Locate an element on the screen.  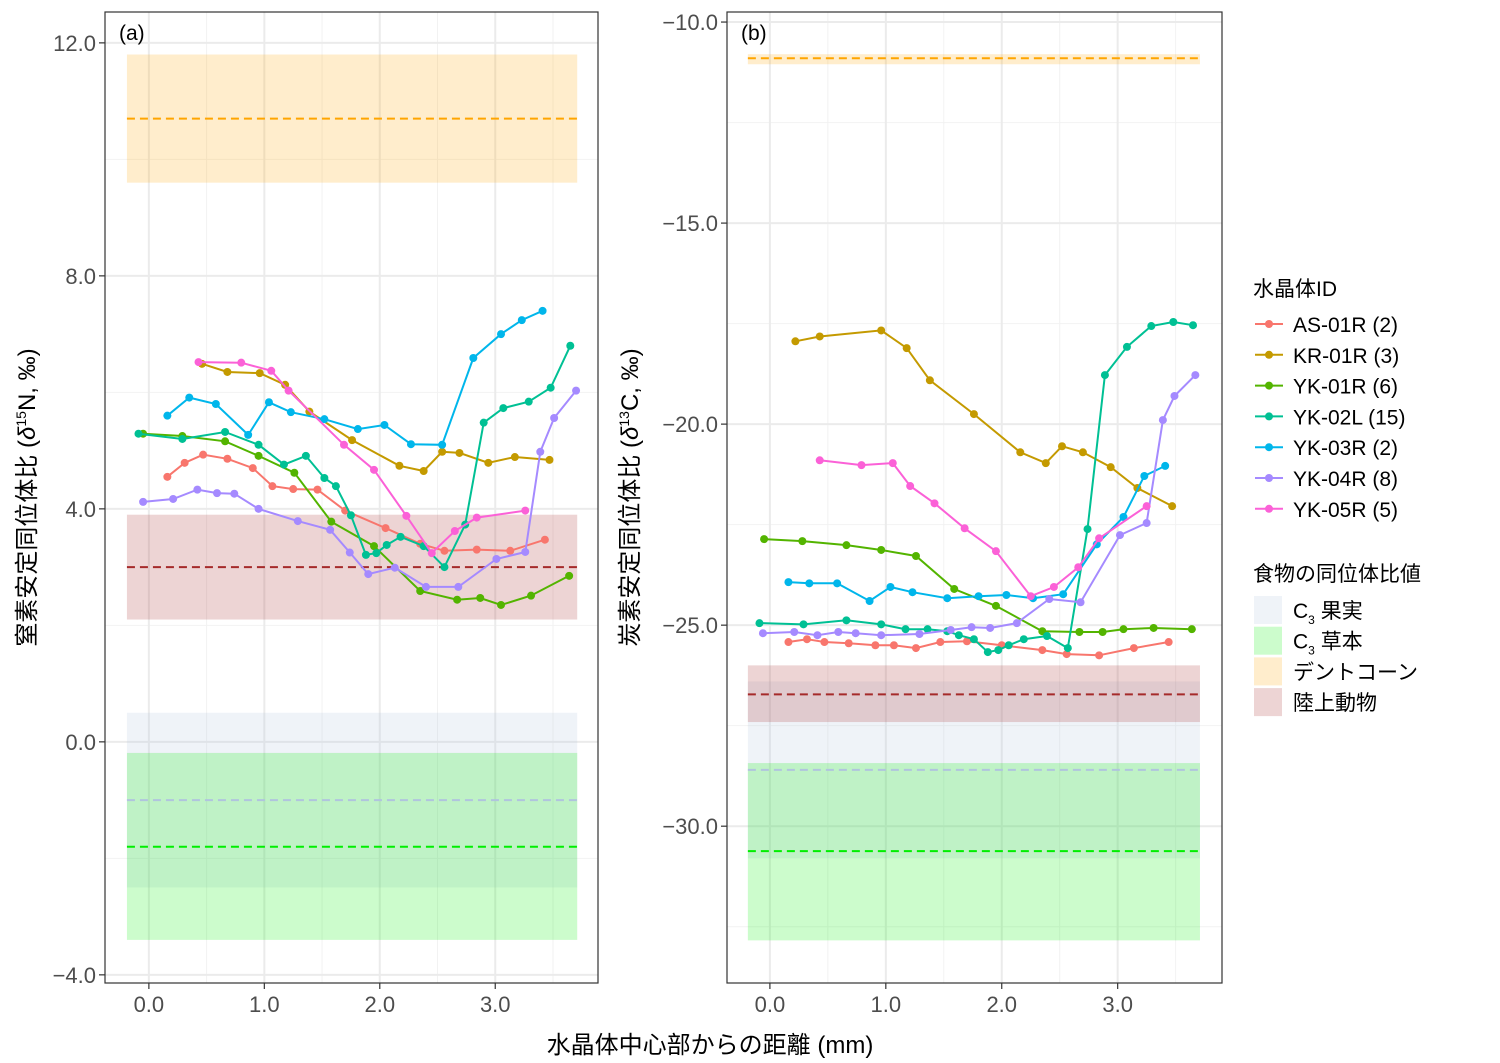
y-axis-label: 炭素安定同位体比 (δ13C, ‰) is located at coordinates (630, 497).